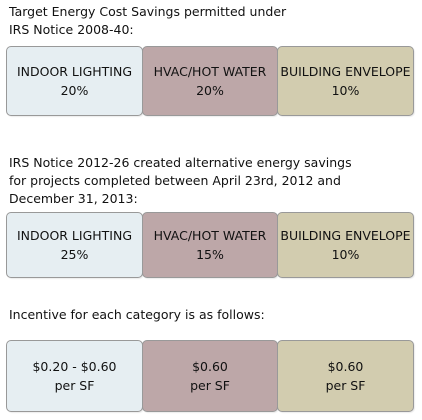  Describe the element at coordinates (345, 81) in the screenshot. I see `section1-envelope-box: BUILDING ENVELOPE 10%` at that location.